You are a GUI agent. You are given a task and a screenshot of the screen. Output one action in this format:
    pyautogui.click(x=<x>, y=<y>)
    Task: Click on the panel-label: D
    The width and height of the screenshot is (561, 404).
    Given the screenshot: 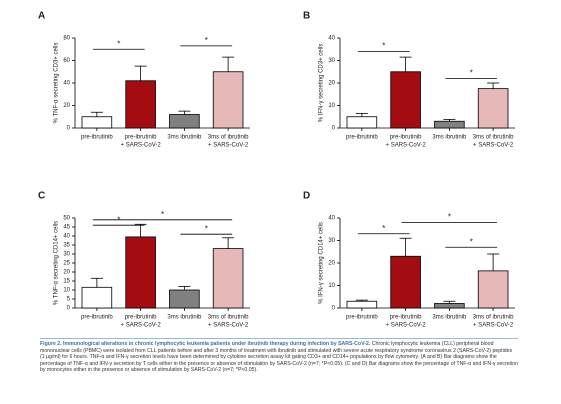 What is the action you would take?
    pyautogui.click(x=306, y=196)
    